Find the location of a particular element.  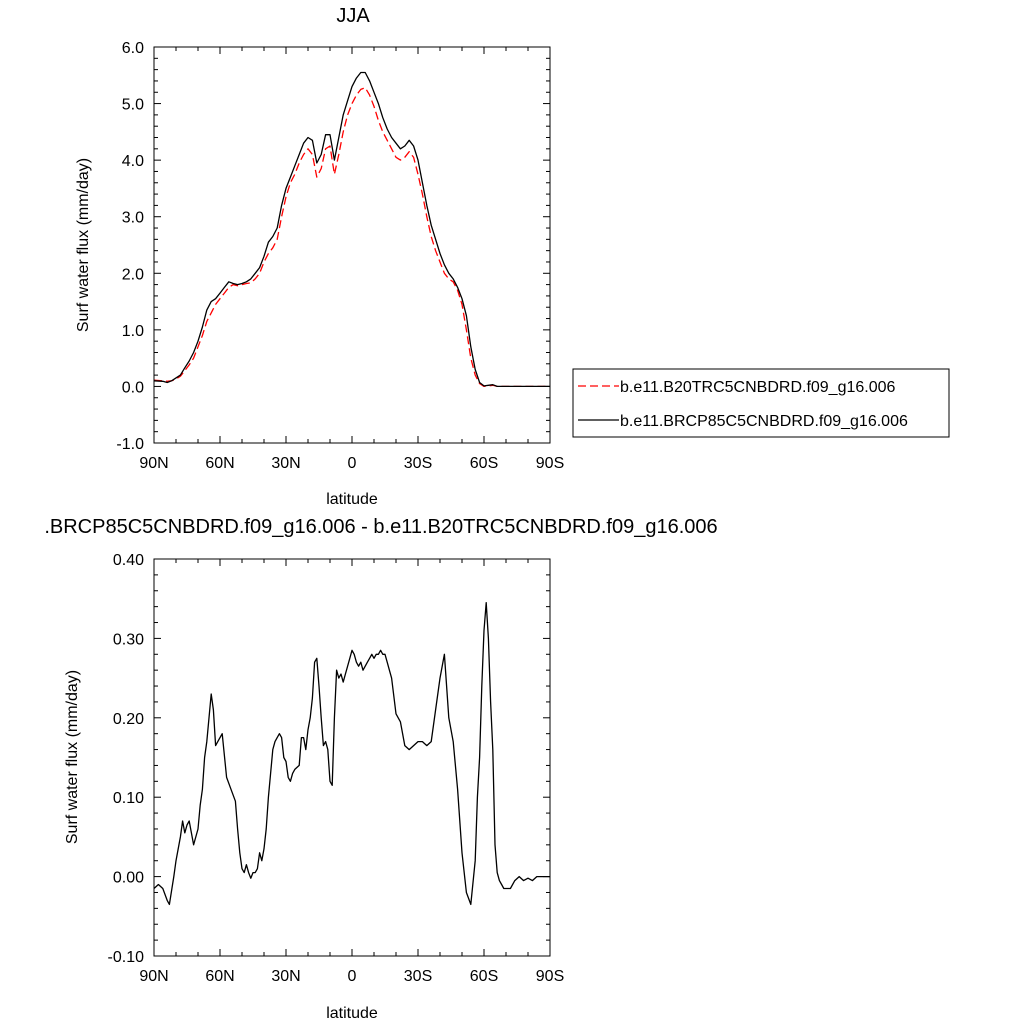

lower-y-axis-label: Surf water flux (mm/day) is located at coordinates (72, 757).